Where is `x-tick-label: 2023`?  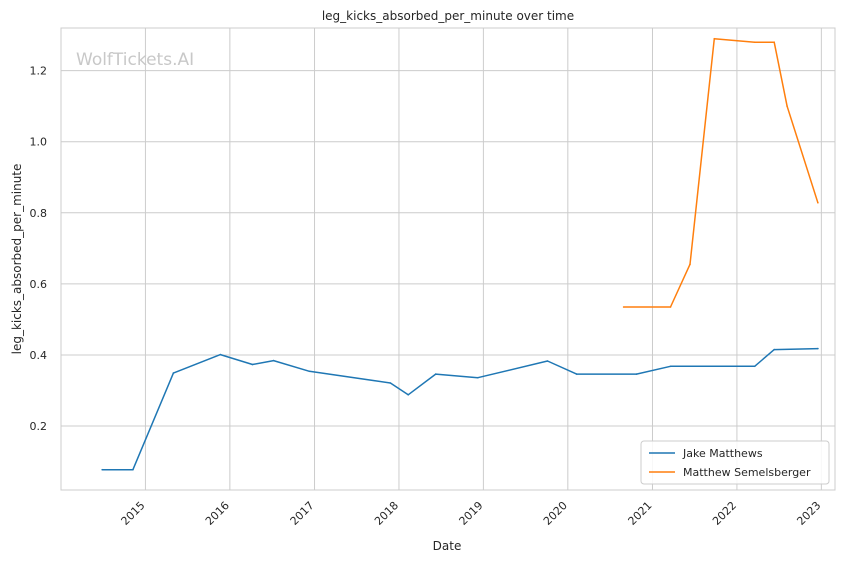
x-tick-label: 2023 is located at coordinates (808, 513).